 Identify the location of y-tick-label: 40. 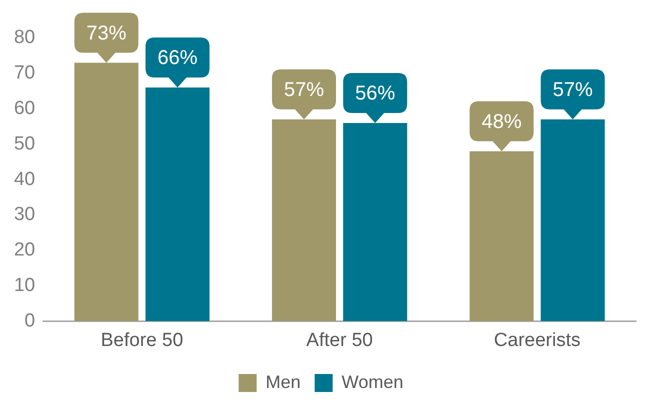
(25, 179).